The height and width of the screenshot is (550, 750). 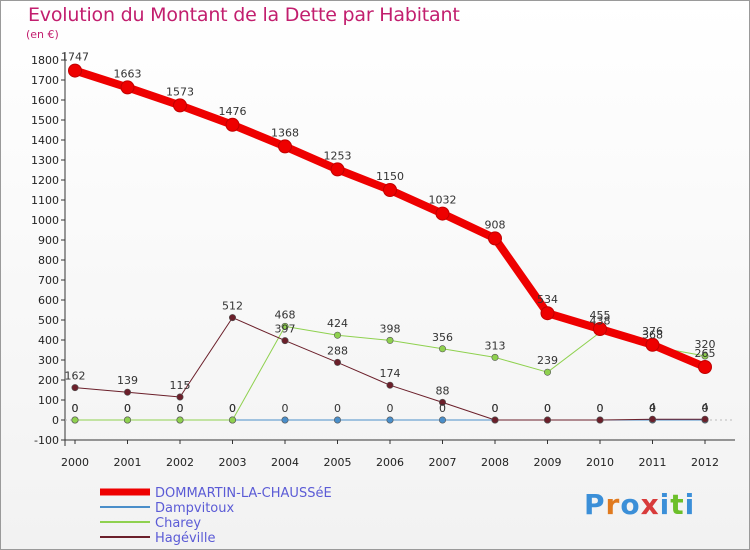 What do you see at coordinates (285, 408) in the screenshot?
I see `data-label-1-4: 0` at bounding box center [285, 408].